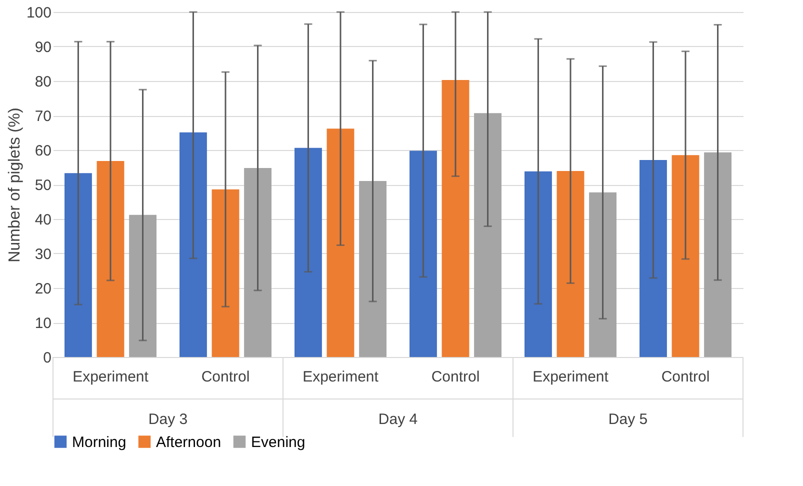 This screenshot has height=486, width=803. What do you see at coordinates (43, 254) in the screenshot?
I see `y-tick-label: 30` at bounding box center [43, 254].